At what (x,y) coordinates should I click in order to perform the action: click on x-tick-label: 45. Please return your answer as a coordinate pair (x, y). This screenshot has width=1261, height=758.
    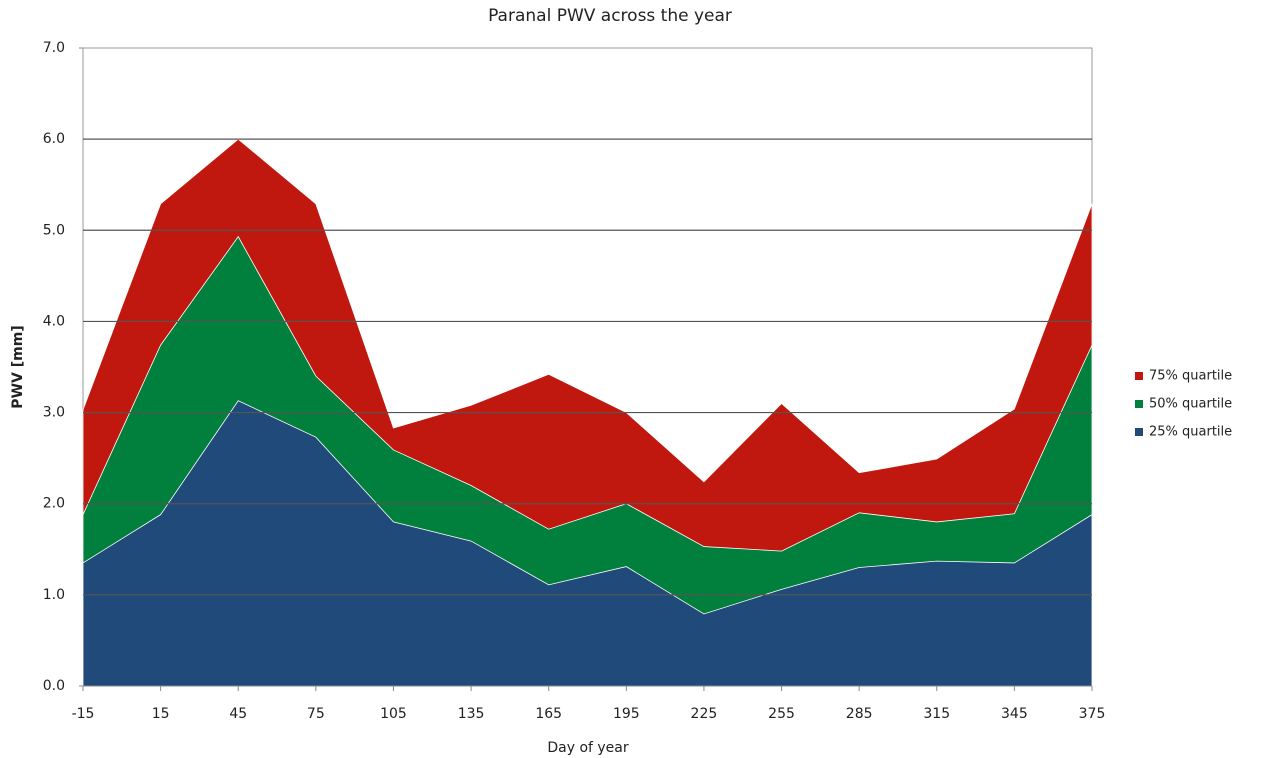
    Looking at the image, I should click on (238, 714).